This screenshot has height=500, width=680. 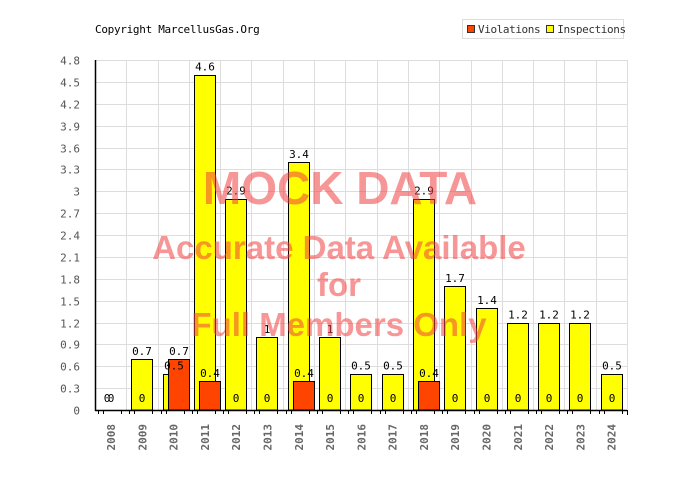 What do you see at coordinates (70, 127) in the screenshot?
I see `y-tick-label: 3.9` at bounding box center [70, 127].